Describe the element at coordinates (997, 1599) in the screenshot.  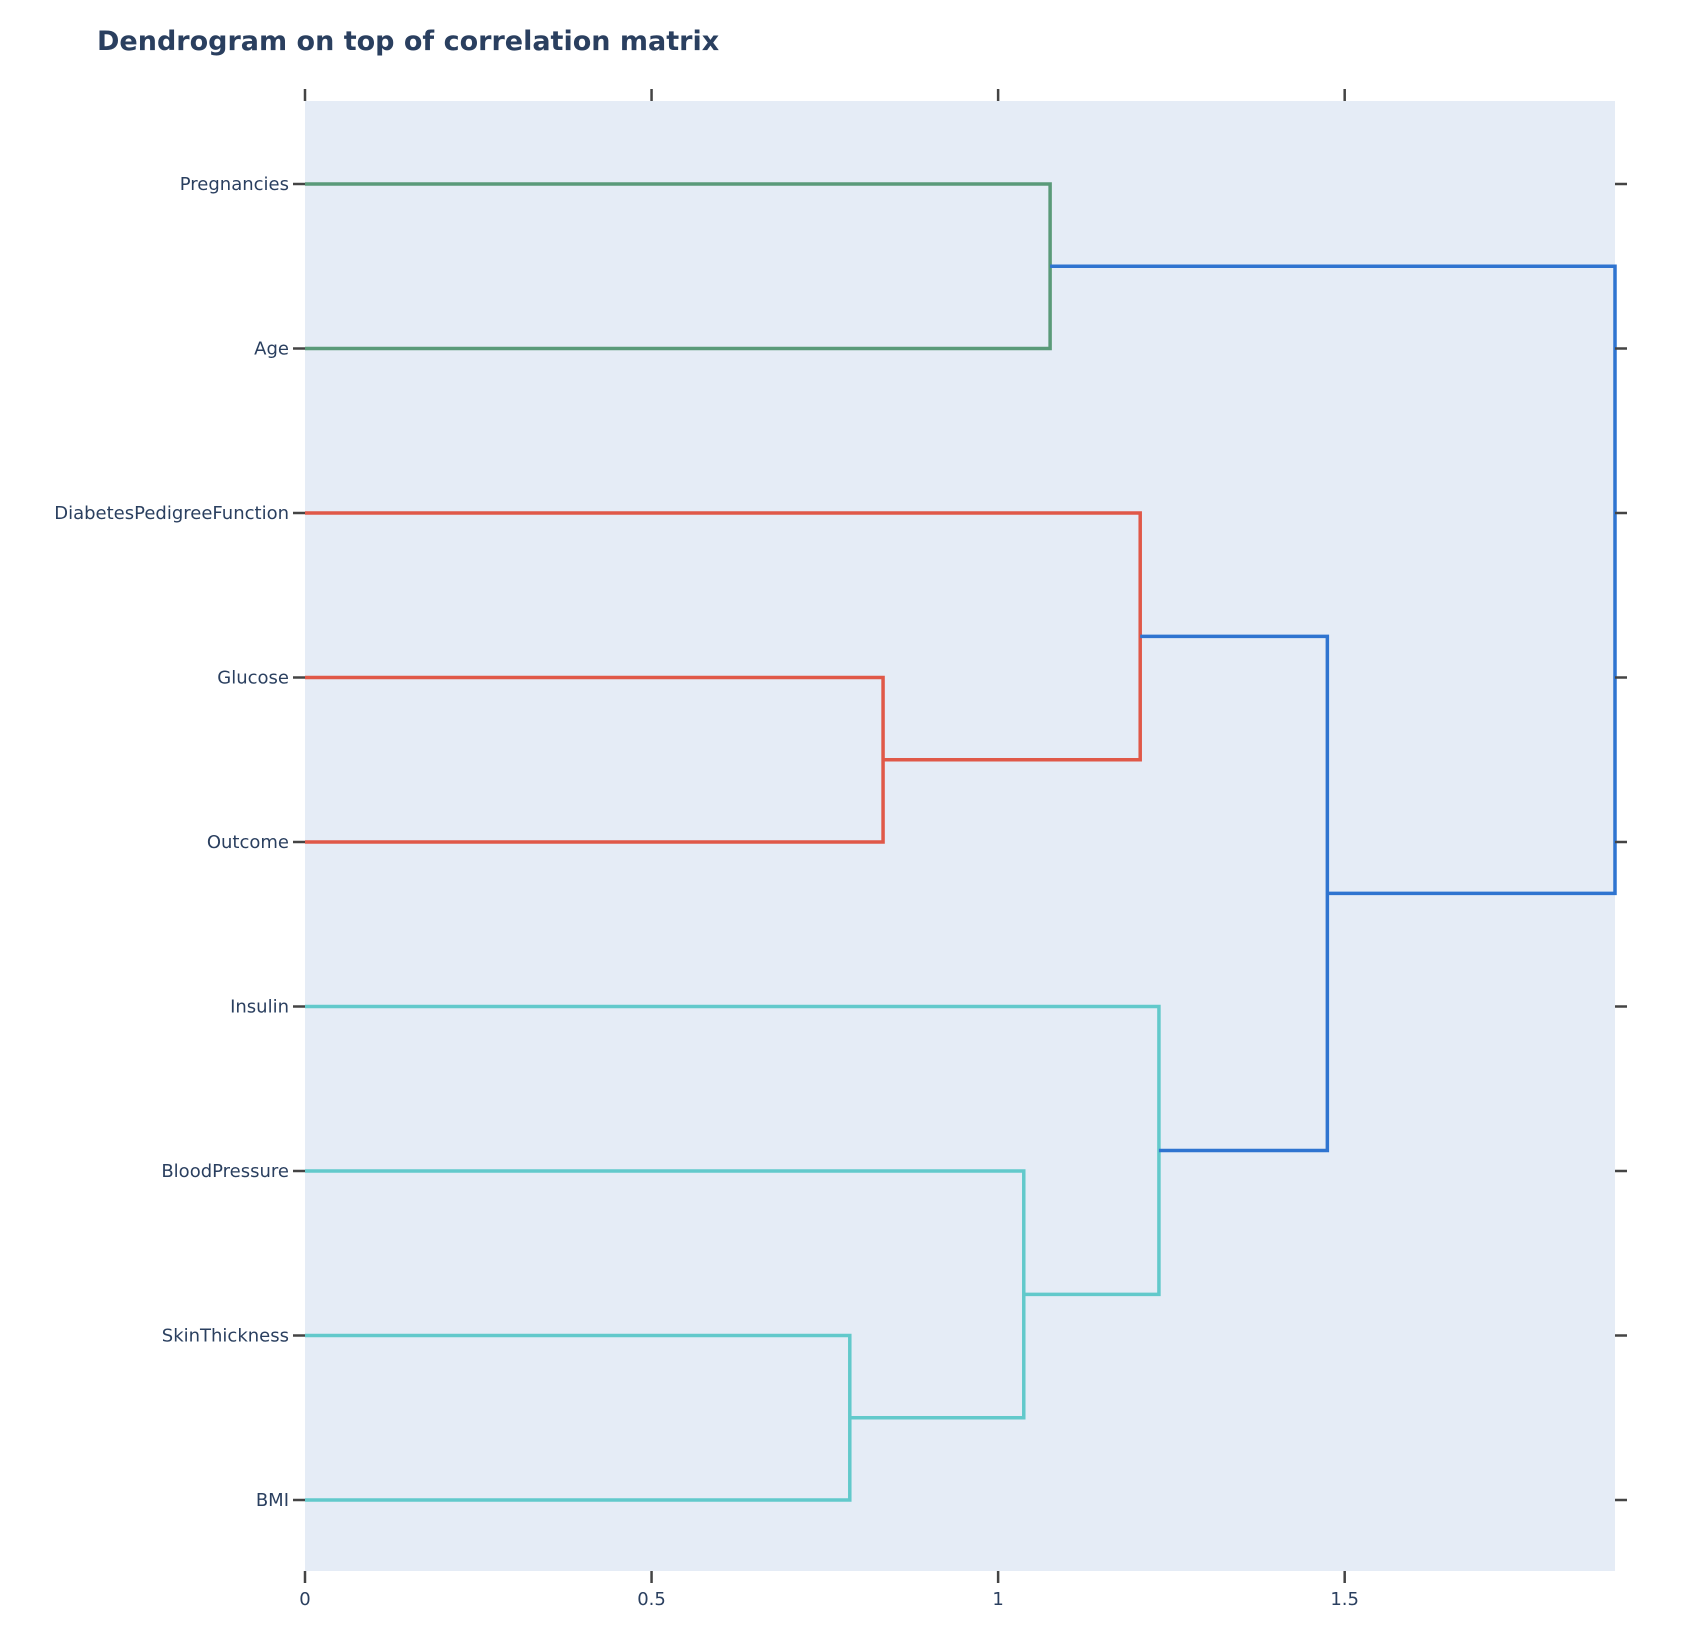
I see `x-tick-label: 1` at that location.